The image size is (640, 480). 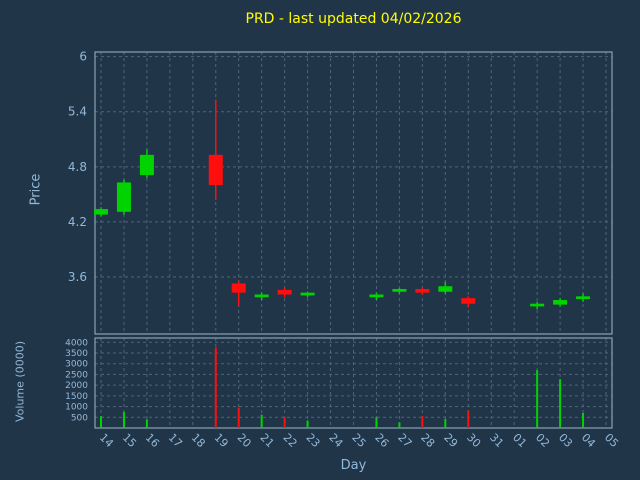 What do you see at coordinates (267, 440) in the screenshot?
I see `svg-text: 21` at bounding box center [267, 440].